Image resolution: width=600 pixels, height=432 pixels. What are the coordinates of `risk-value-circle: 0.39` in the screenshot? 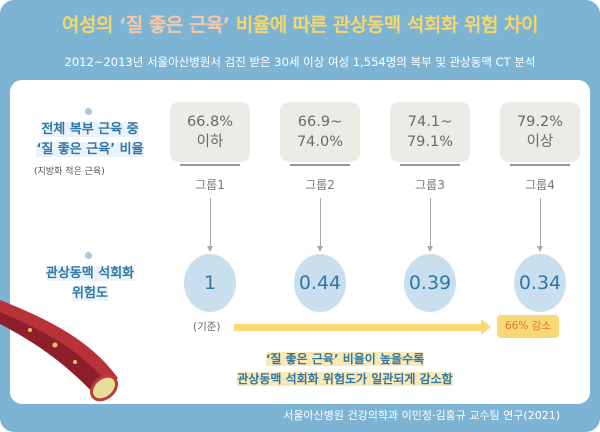 It's located at (430, 283).